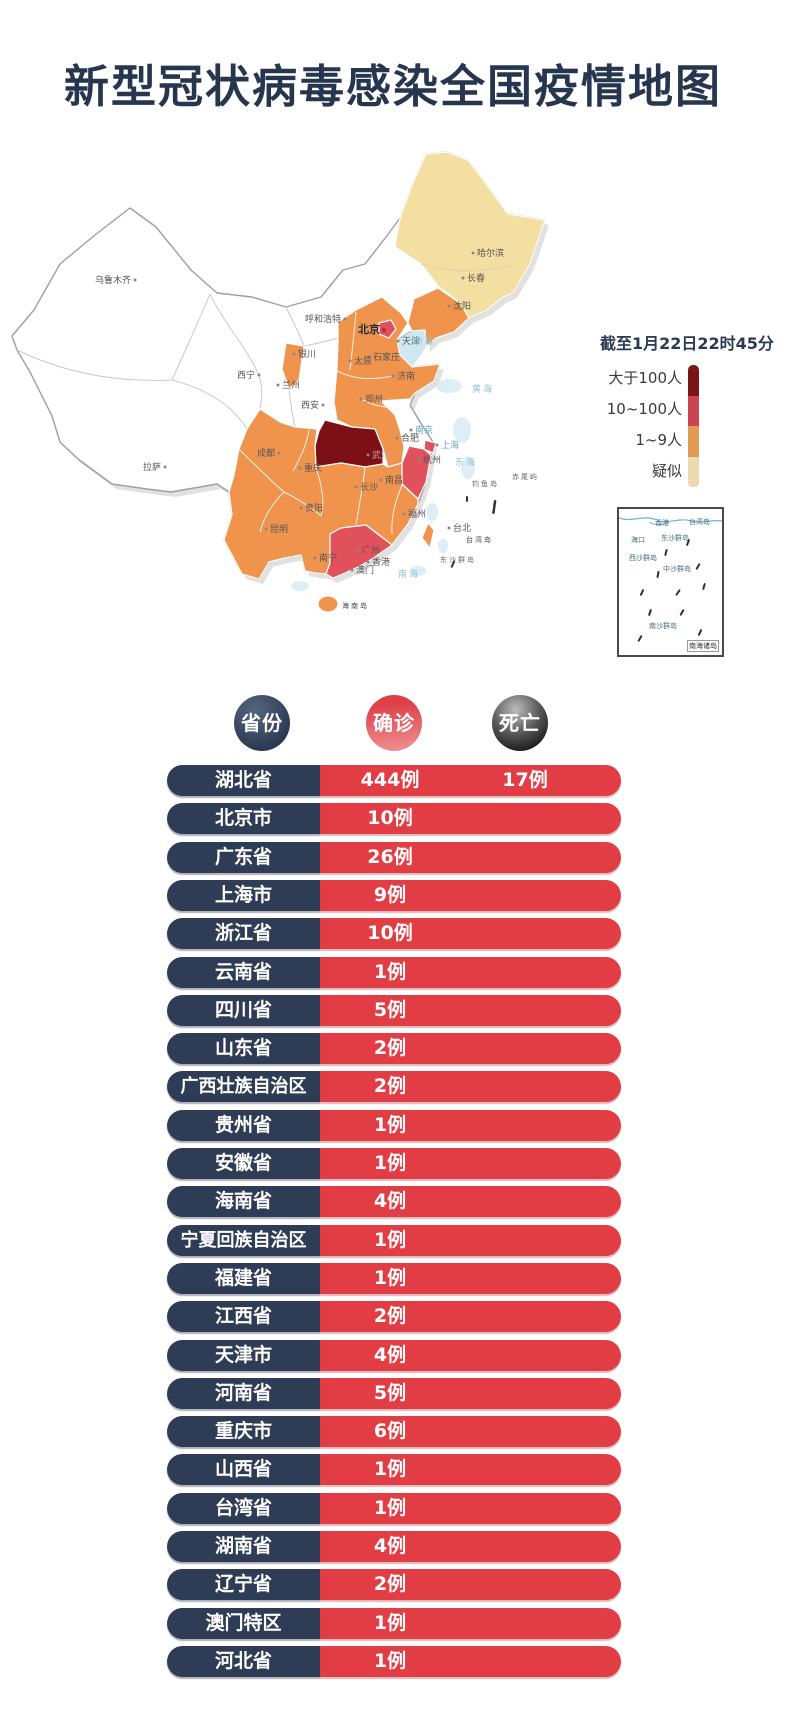 The image size is (786, 1719). I want to click on sea-label: 赤尾屿, so click(525, 476).